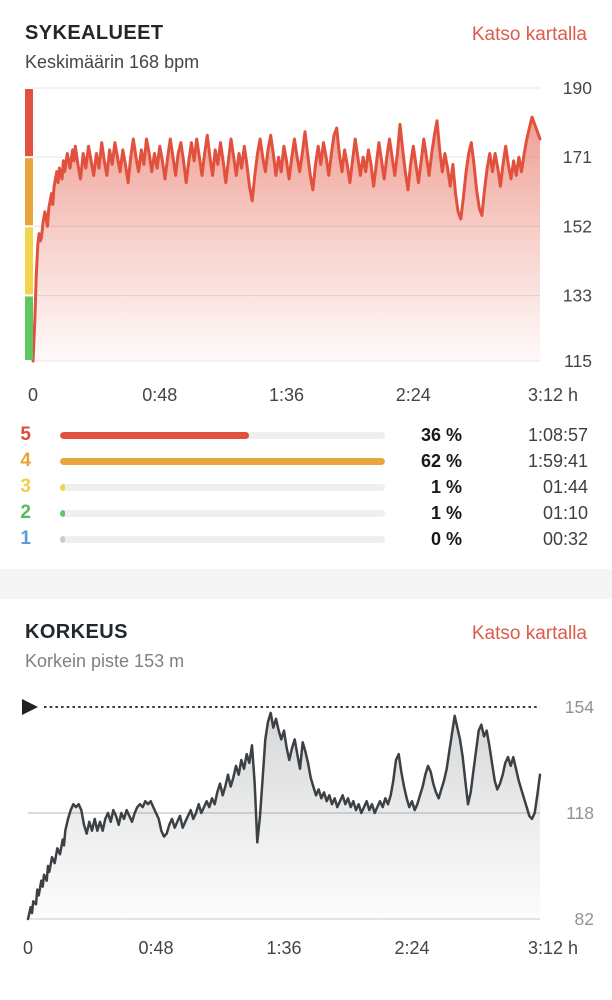 This screenshot has width=612, height=1000. Describe the element at coordinates (25, 538) in the screenshot. I see `zone-number: 1` at that location.